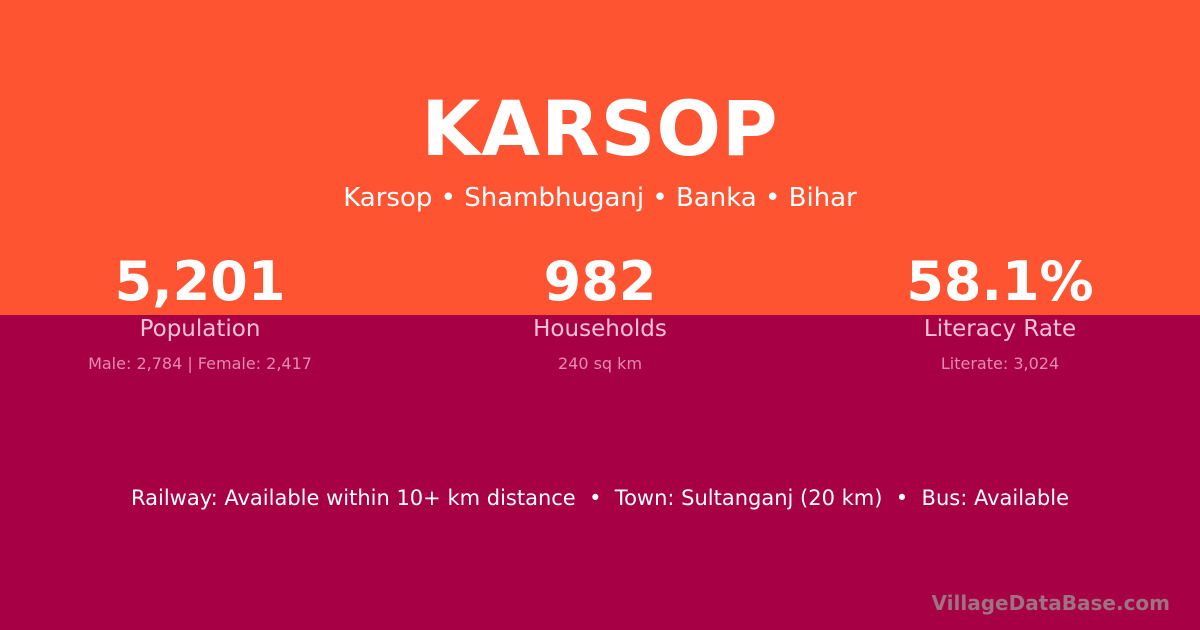 The image size is (1200, 630). I want to click on village-title: KARSOP, so click(600, 128).